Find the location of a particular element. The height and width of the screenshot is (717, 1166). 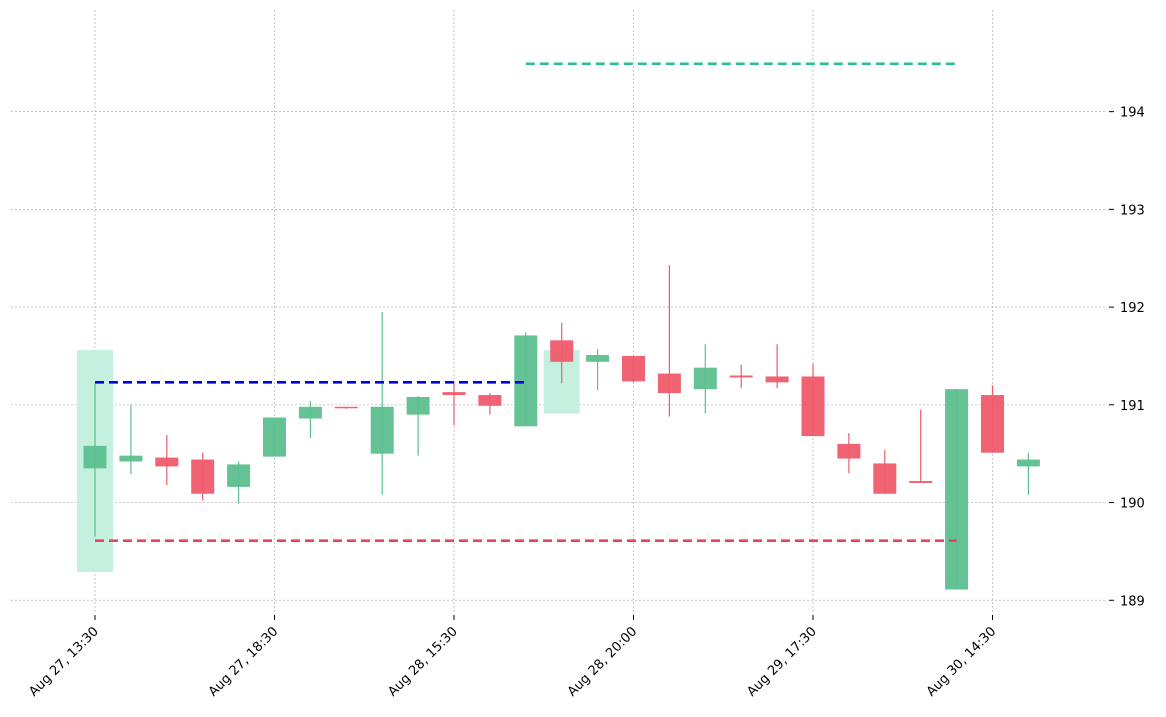

x-tick-label: Aug 27, 13:30 is located at coordinates (64, 662).